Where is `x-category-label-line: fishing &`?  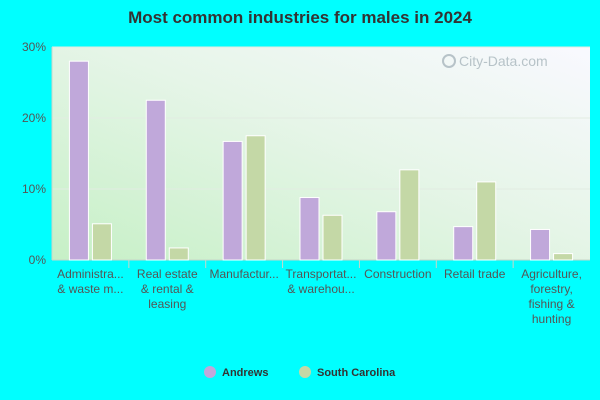
x-category-label-line: fishing & is located at coordinates (552, 304).